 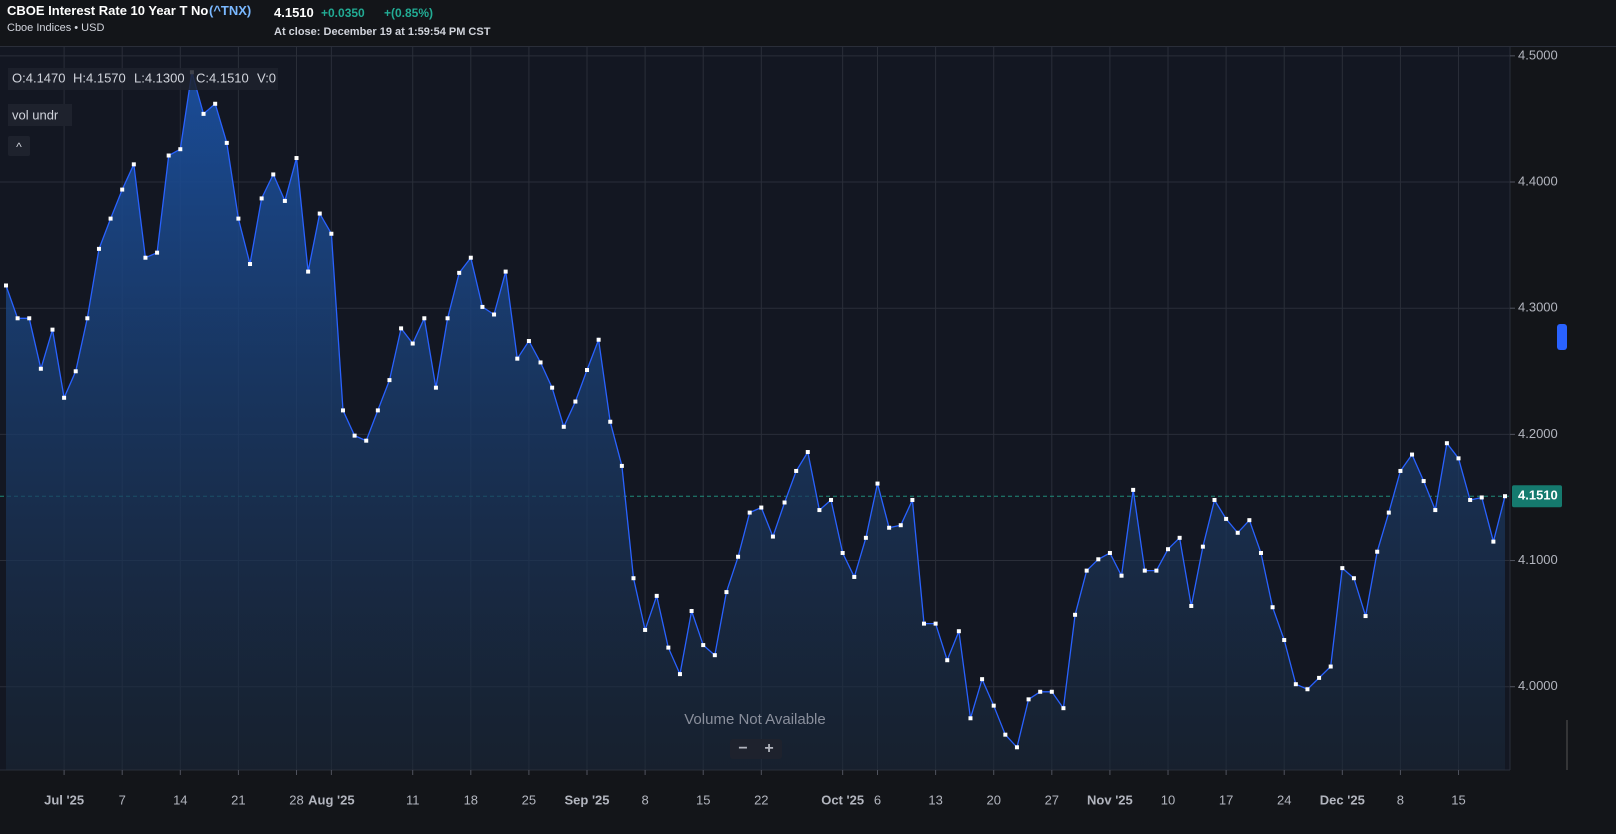 I want to click on y-tick-label: 4.5000, so click(x=1538, y=54).